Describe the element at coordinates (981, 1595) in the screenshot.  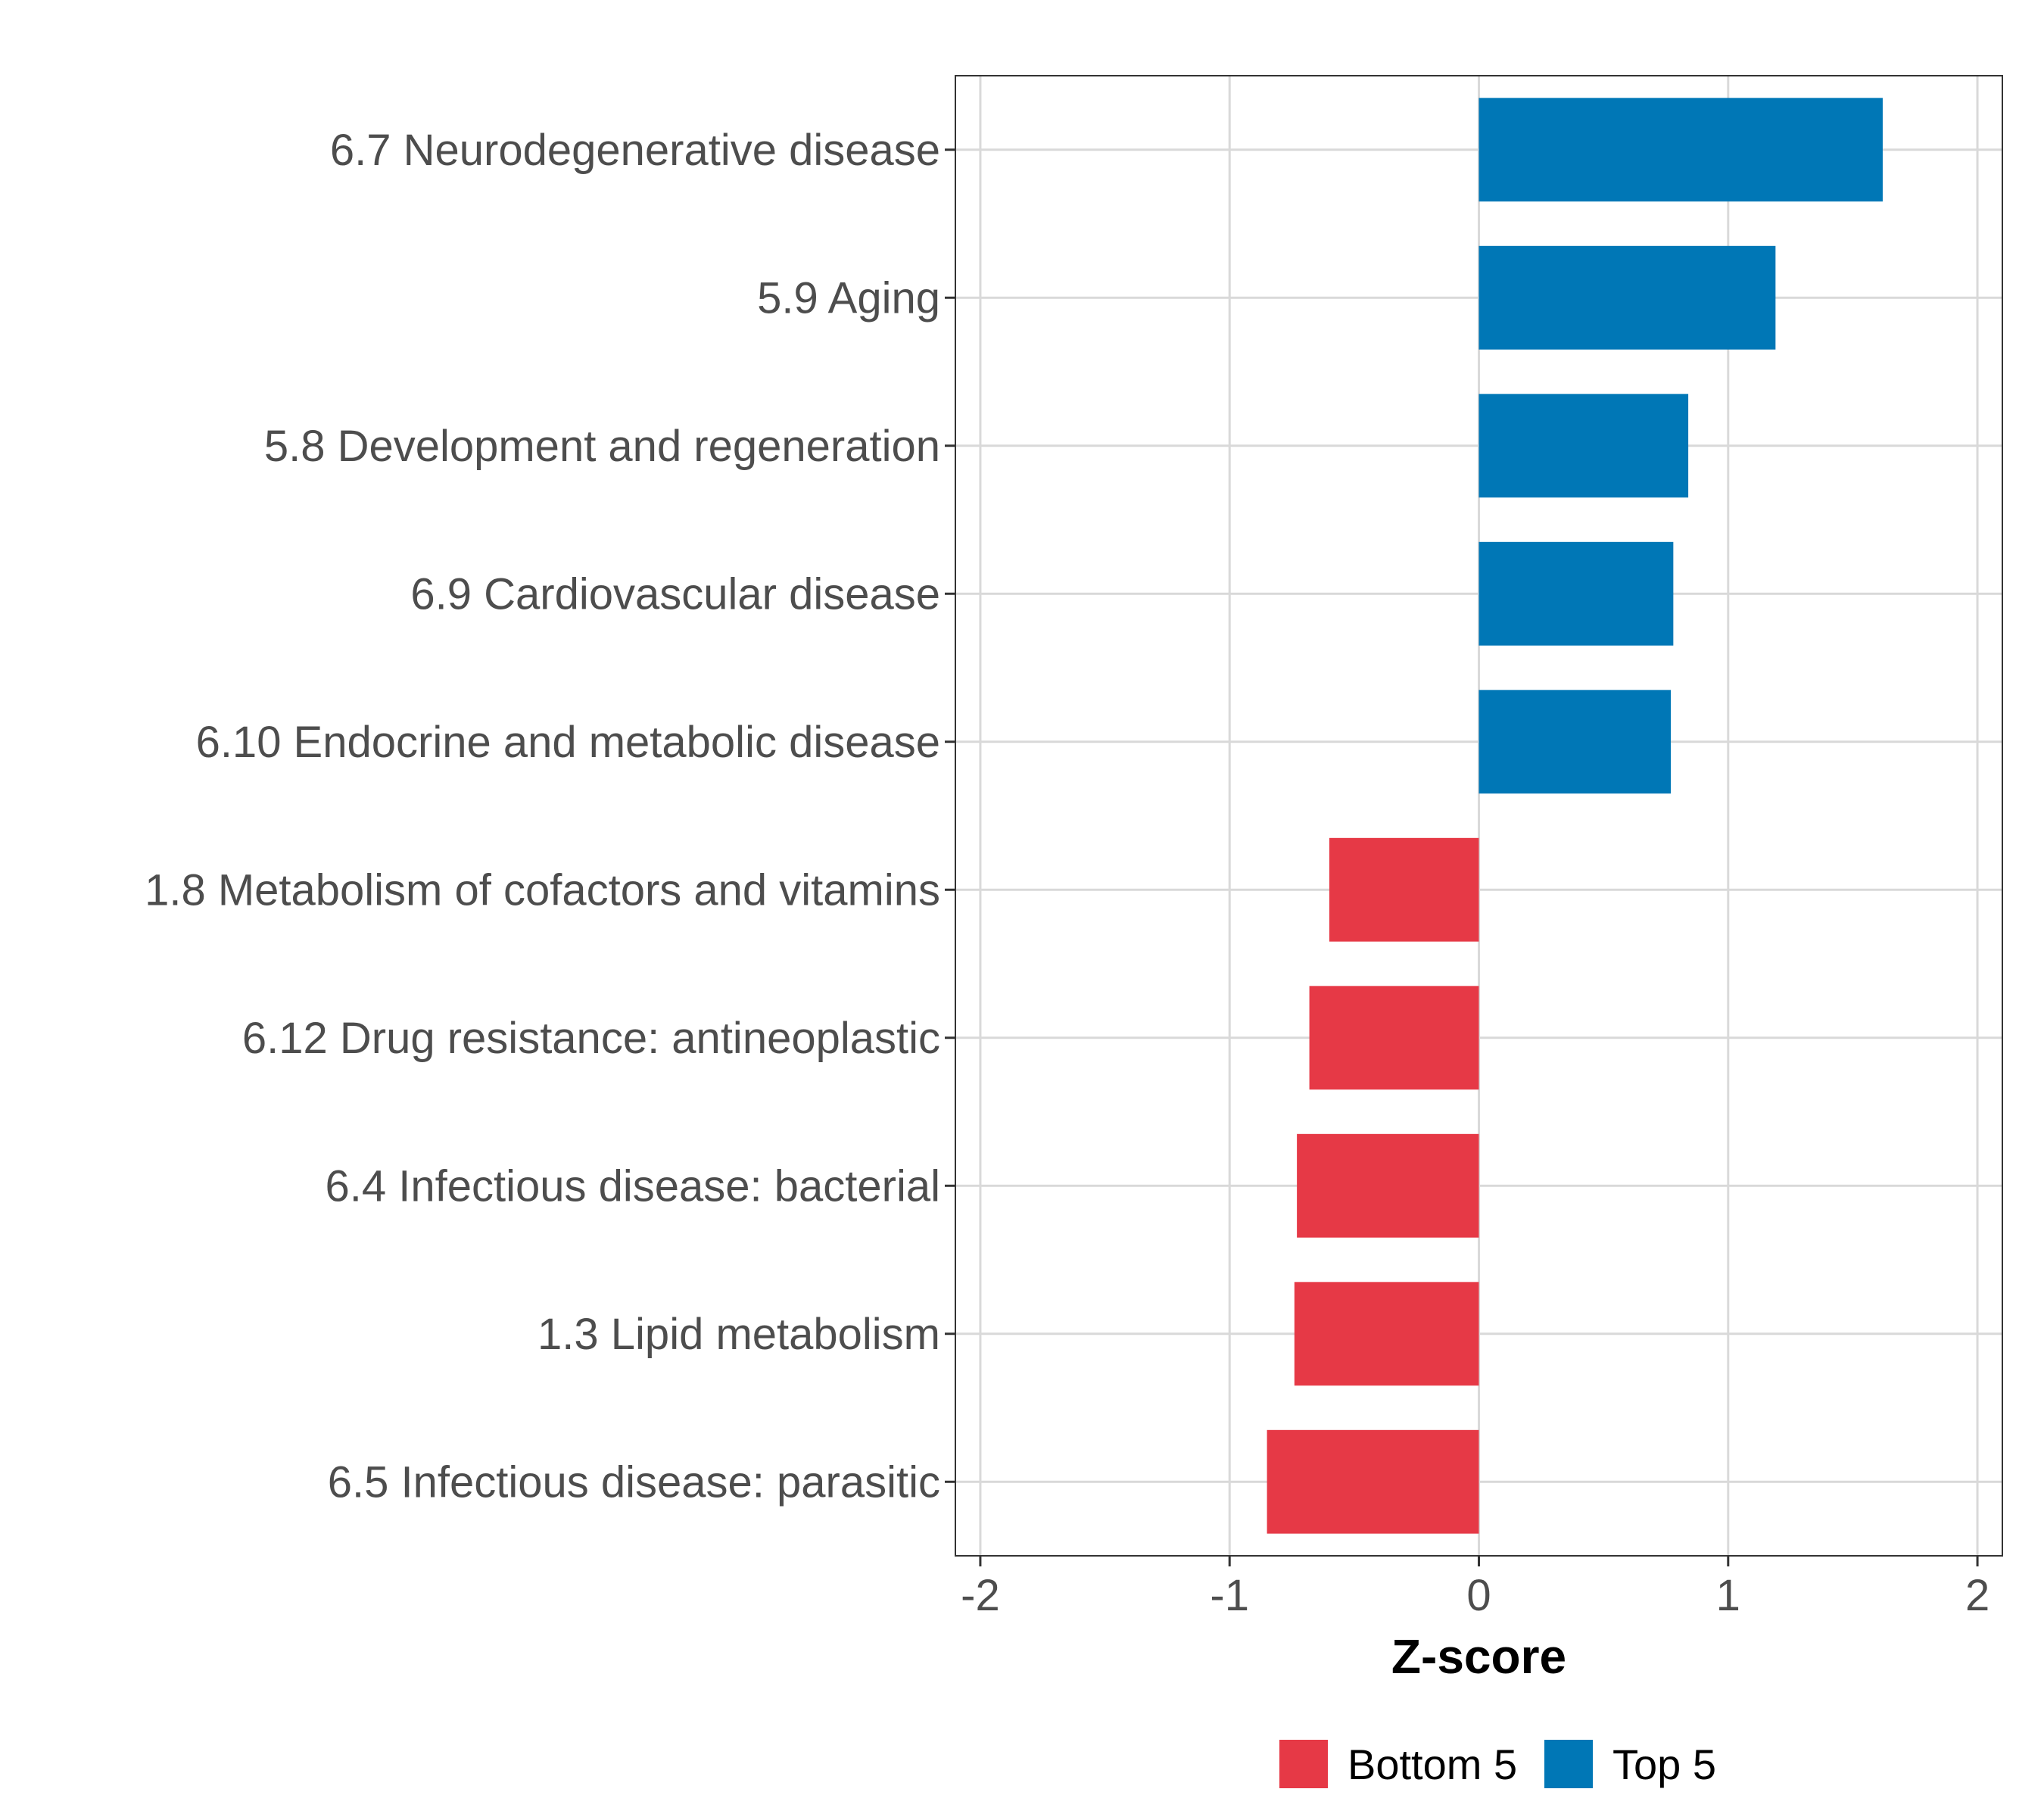
I see `x-tick-label: -2` at that location.